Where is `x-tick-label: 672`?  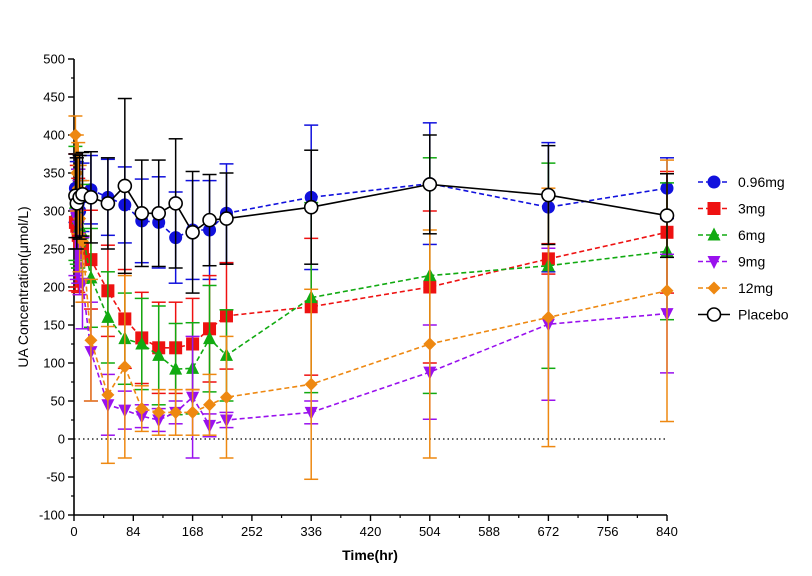
x-tick-label: 672 is located at coordinates (549, 531).